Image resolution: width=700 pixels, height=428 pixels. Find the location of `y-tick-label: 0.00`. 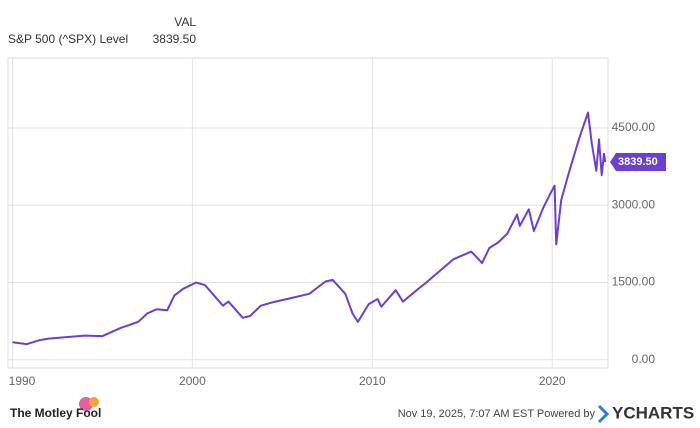

y-tick-label: 0.00 is located at coordinates (644, 359).